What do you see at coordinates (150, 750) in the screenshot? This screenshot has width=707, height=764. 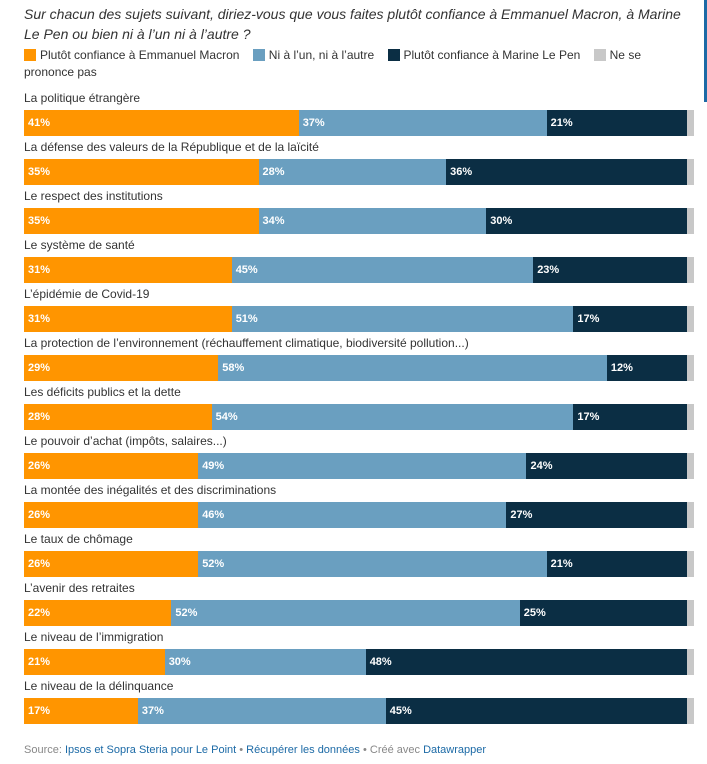 I see `source-link: Ipsos et Sopra Steria pour Le Point` at bounding box center [150, 750].